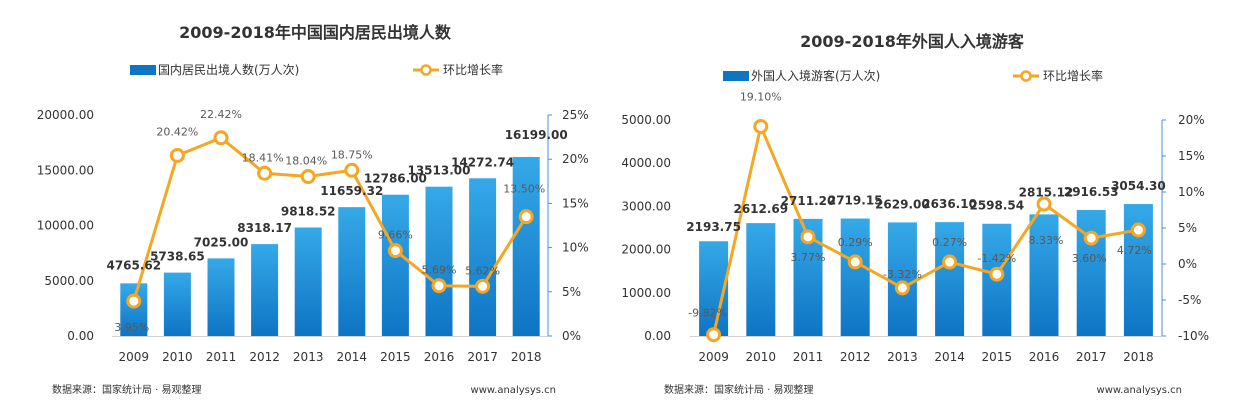 The image size is (1234, 420). What do you see at coordinates (855, 242) in the screenshot?
I see `growth-value-label: 0.29%` at bounding box center [855, 242].